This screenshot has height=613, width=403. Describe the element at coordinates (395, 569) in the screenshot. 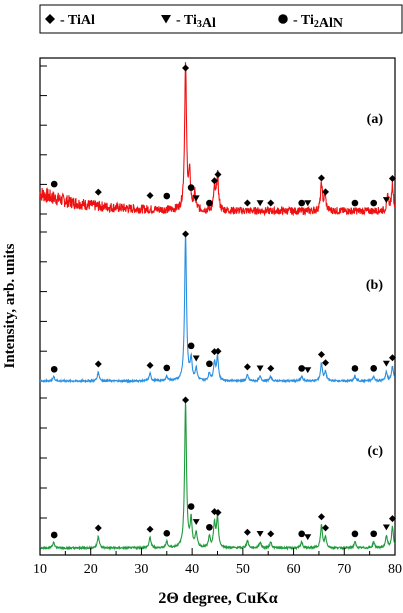

I see `x-tick-label: 80` at that location.